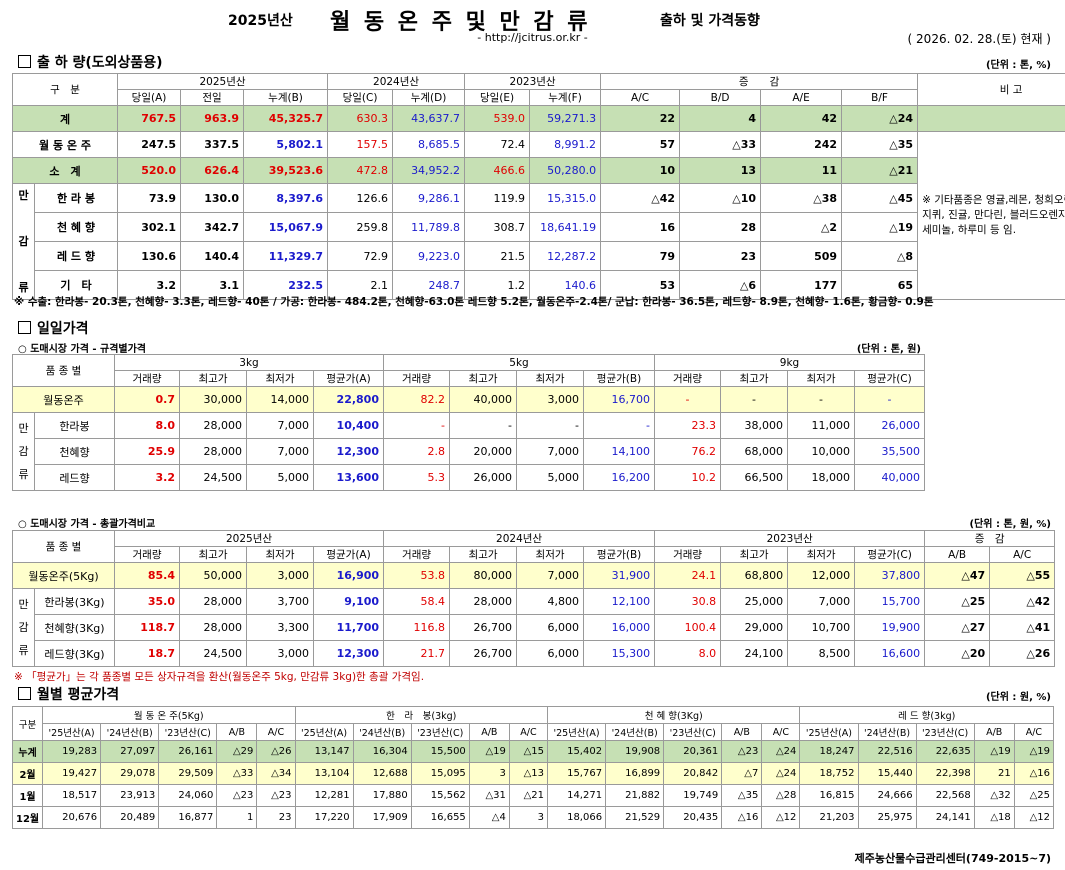  I want to click on table-cell: 24,666, so click(887, 795).